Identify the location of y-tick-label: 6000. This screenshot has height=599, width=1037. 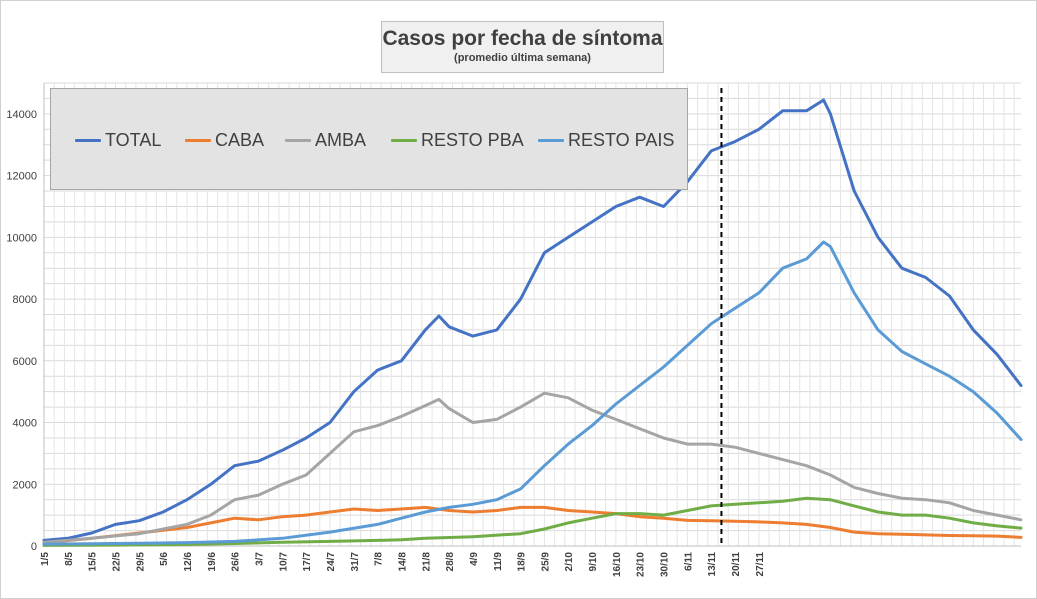
(25, 362).